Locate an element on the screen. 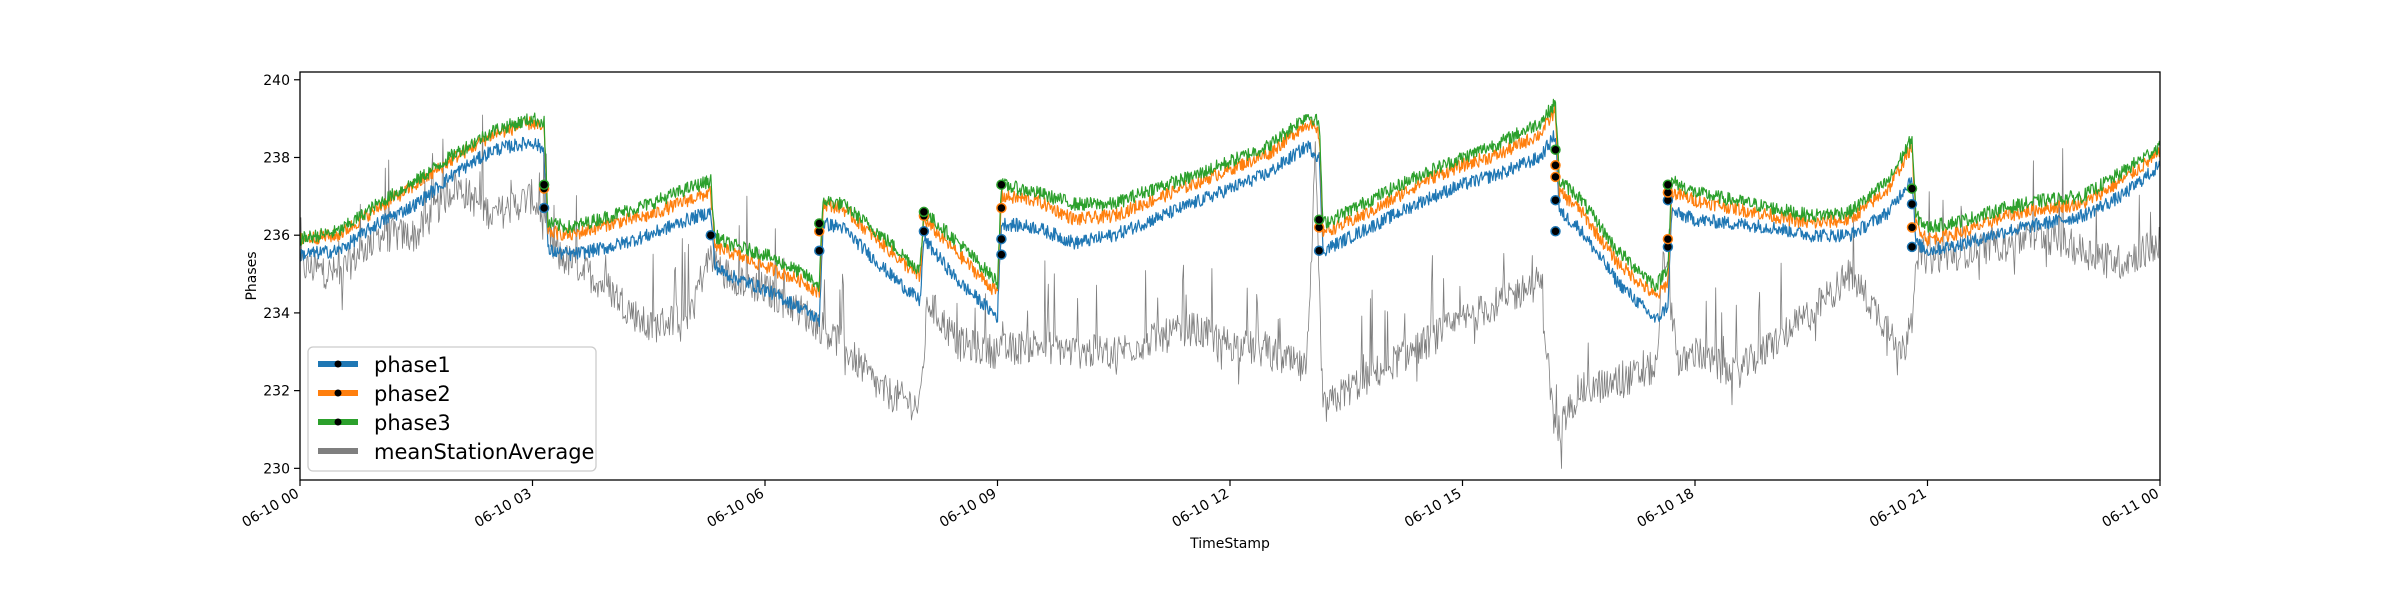 Image resolution: width=2400 pixels, height=600 pixels. x-tick-label: 06-10 12 is located at coordinates (1200, 508).